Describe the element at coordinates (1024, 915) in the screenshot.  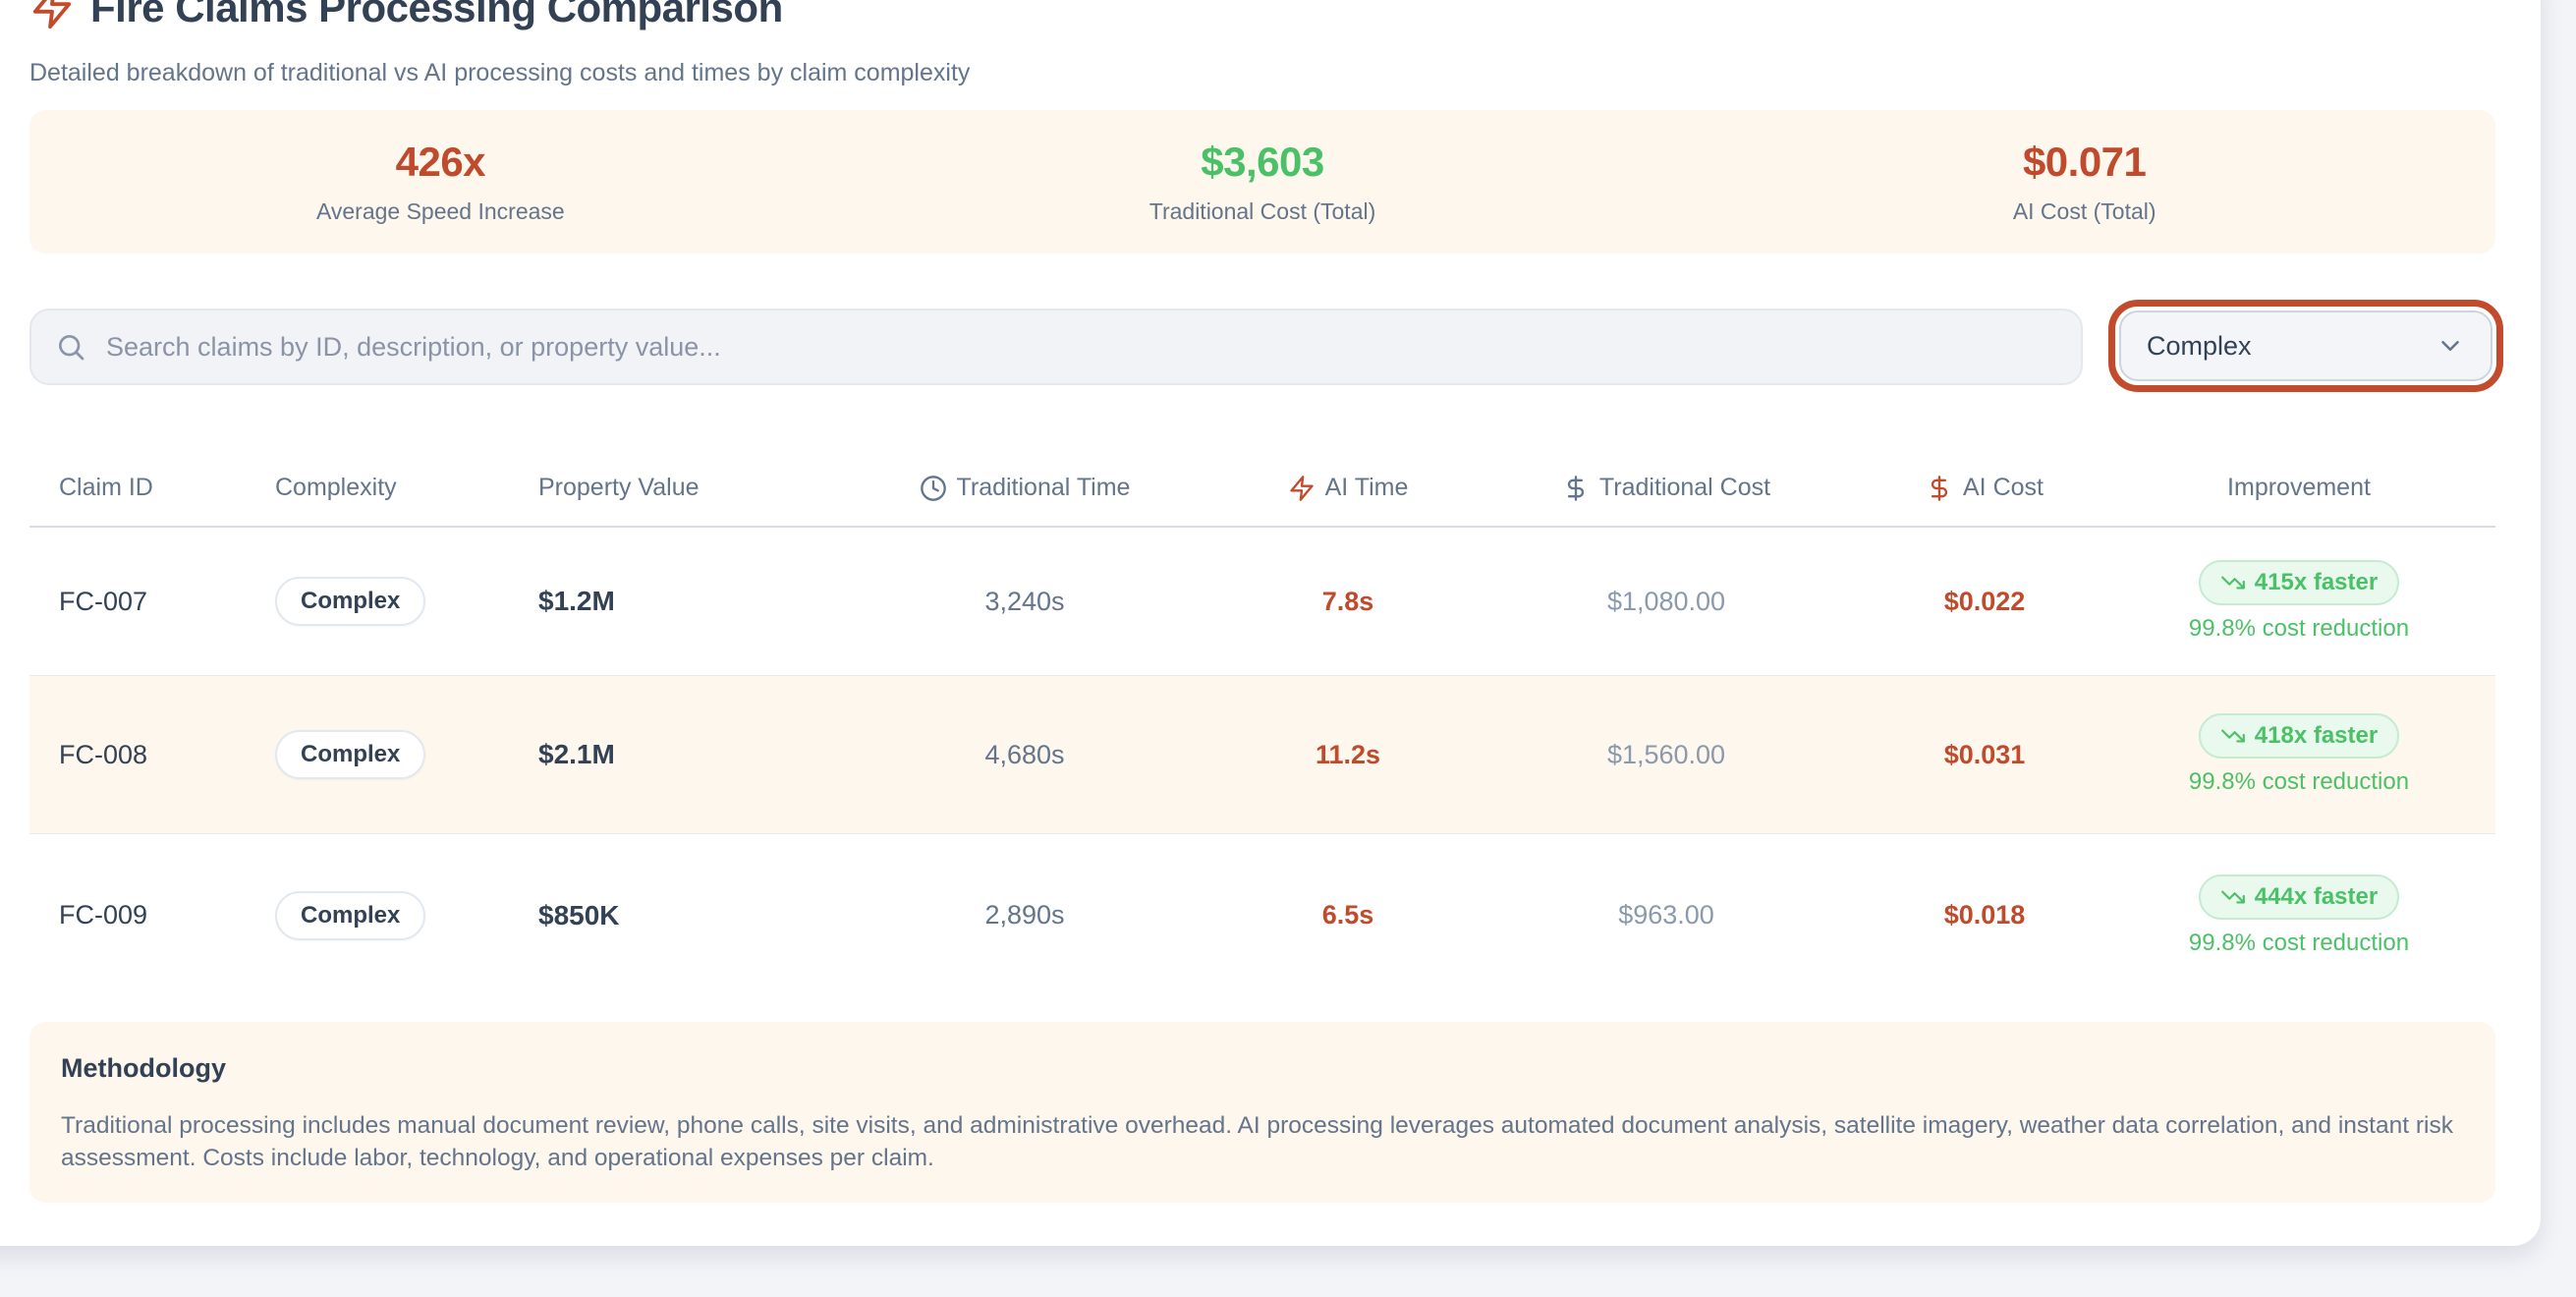
I see `traditional-time-cell: 2,890s` at that location.